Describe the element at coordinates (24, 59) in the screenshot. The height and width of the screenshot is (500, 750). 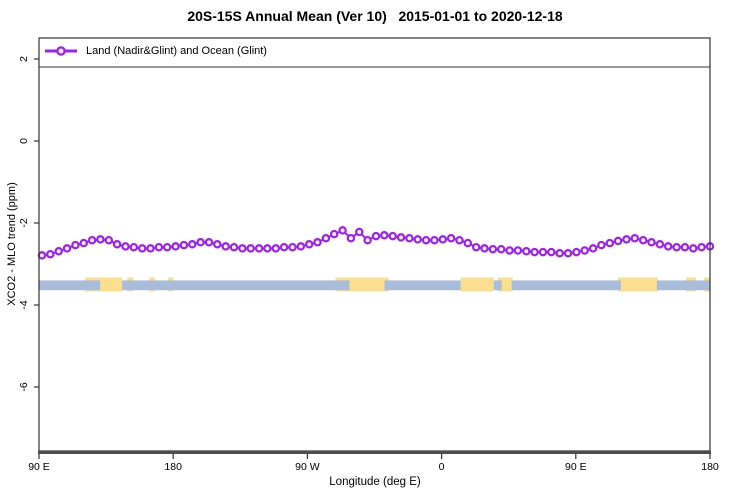
I see `y-axis-tick-label: 2` at that location.